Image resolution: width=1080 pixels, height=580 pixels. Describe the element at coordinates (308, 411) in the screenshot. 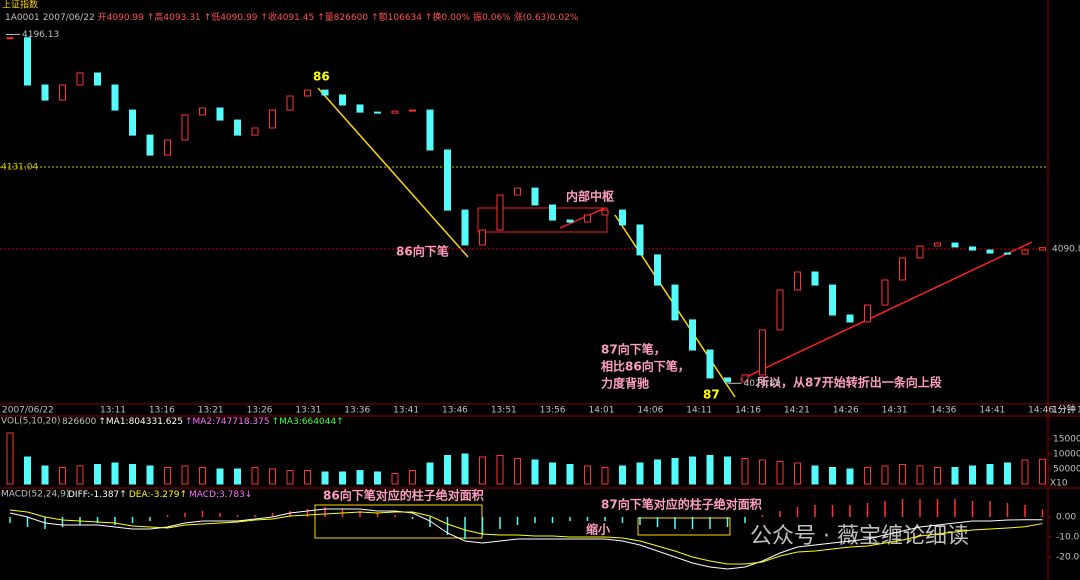

I see `x-tick-label: 13:31` at that location.